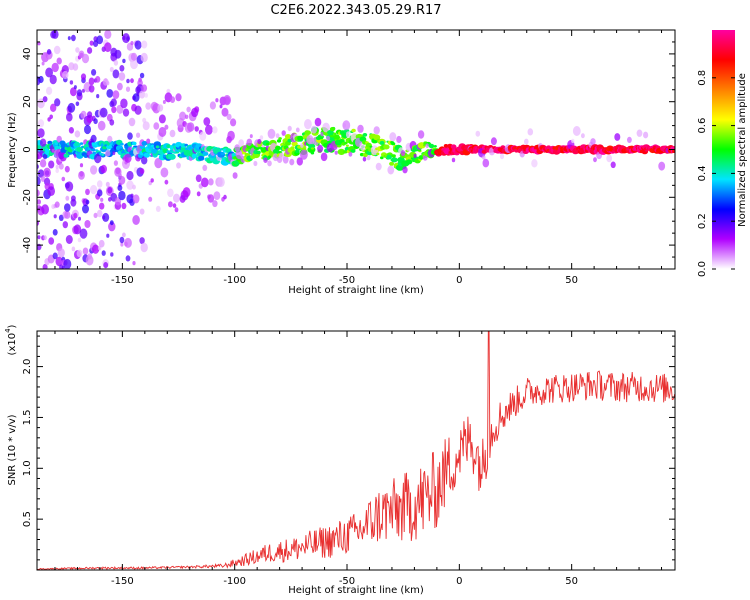  Describe the element at coordinates (702, 269) in the screenshot. I see `colorbar-tick-label: 0.0` at that location.